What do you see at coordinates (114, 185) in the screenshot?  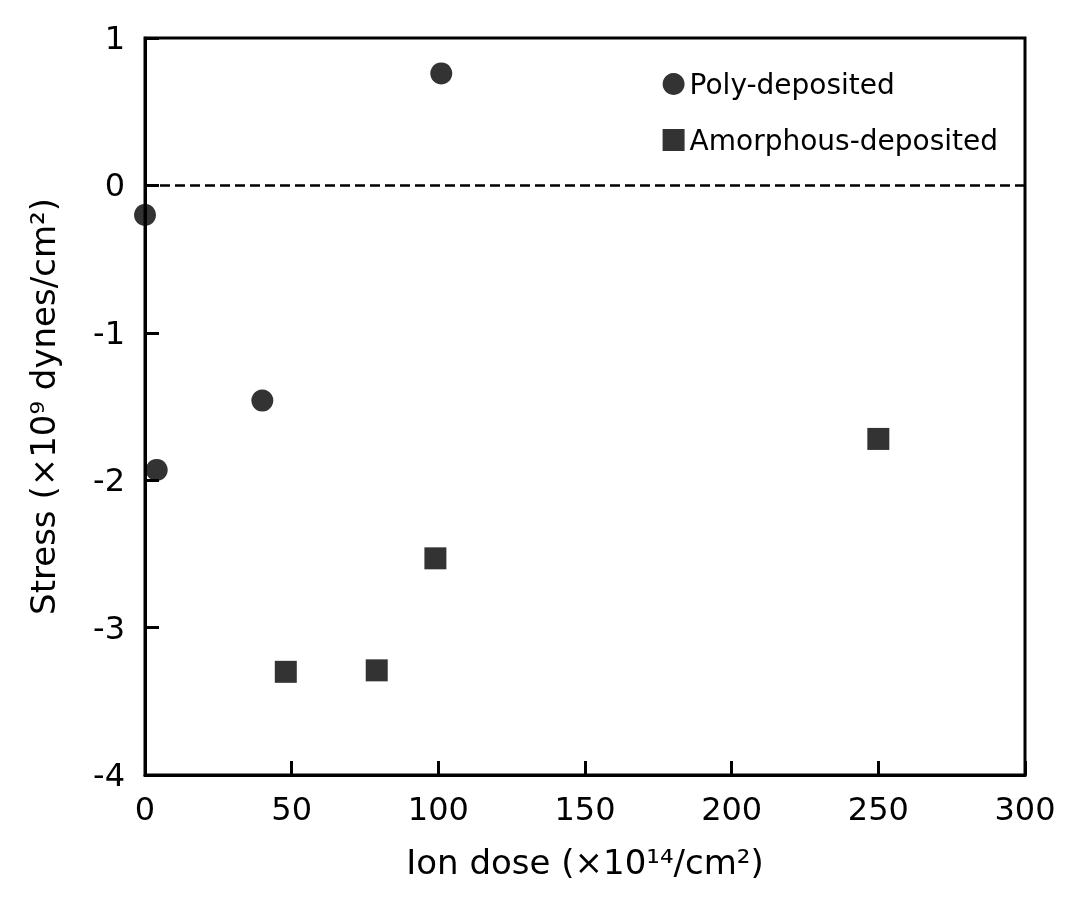 I see `y-tick-label: 0` at bounding box center [114, 185].